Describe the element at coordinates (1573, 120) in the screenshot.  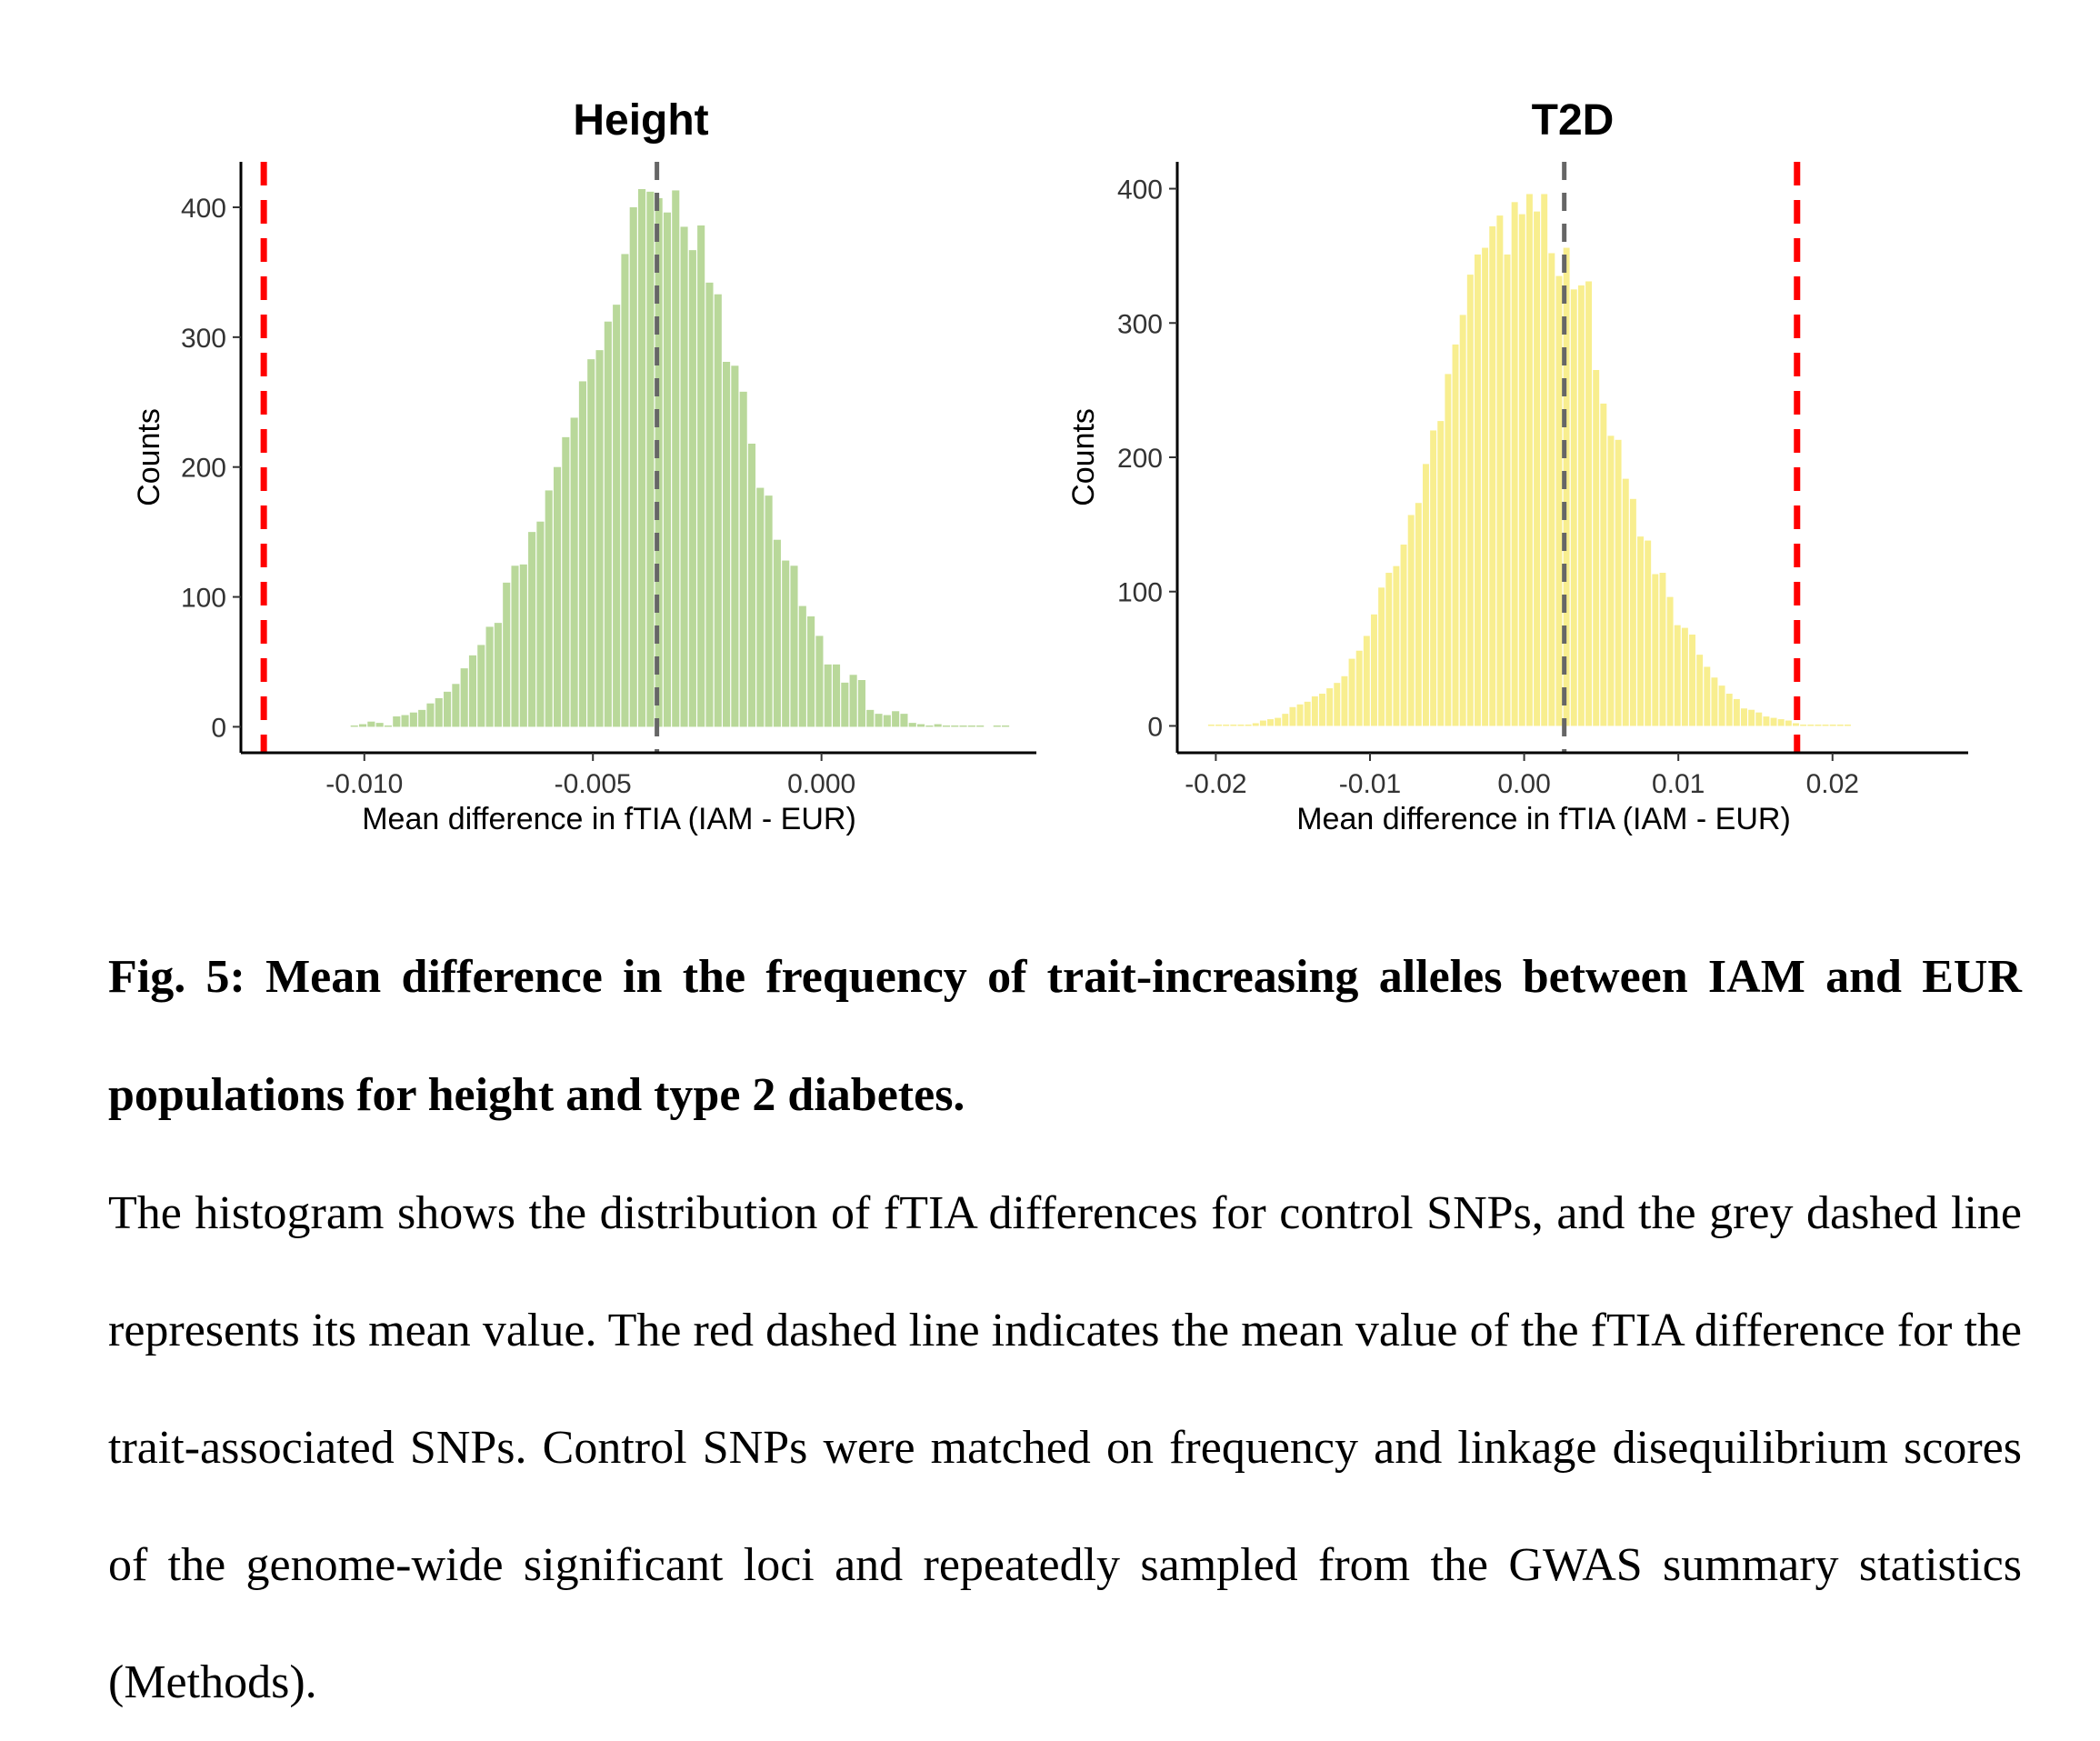
I see `panel-title: T2D` at that location.